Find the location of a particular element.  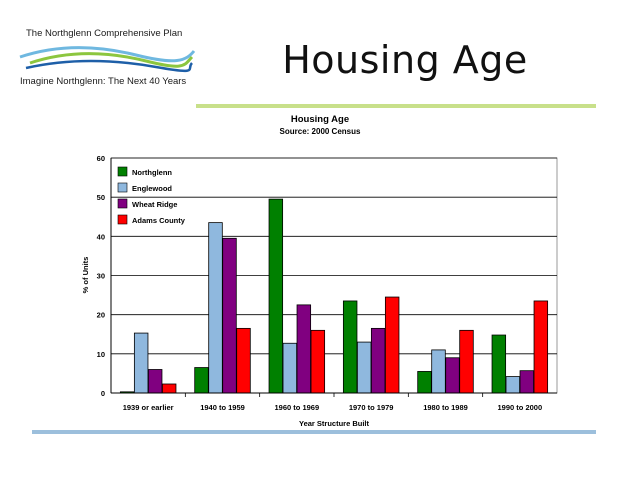

y-tick-label: 10 is located at coordinates (101, 354).